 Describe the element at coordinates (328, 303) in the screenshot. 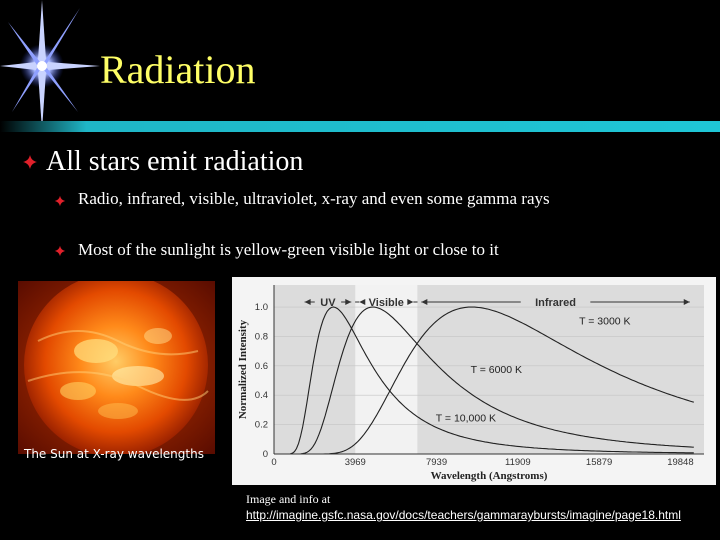

I see `band-label: UV` at that location.